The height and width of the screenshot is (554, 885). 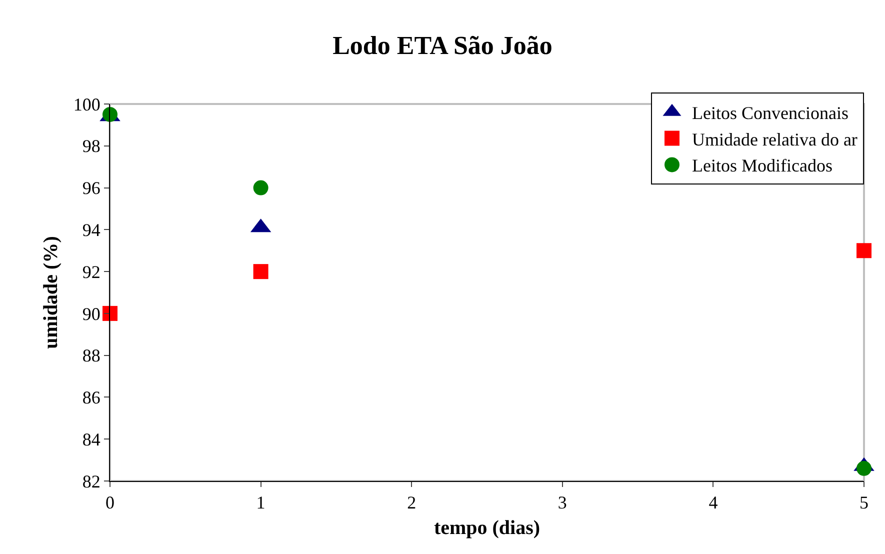 I want to click on x-tick-label: 2, so click(x=411, y=502).